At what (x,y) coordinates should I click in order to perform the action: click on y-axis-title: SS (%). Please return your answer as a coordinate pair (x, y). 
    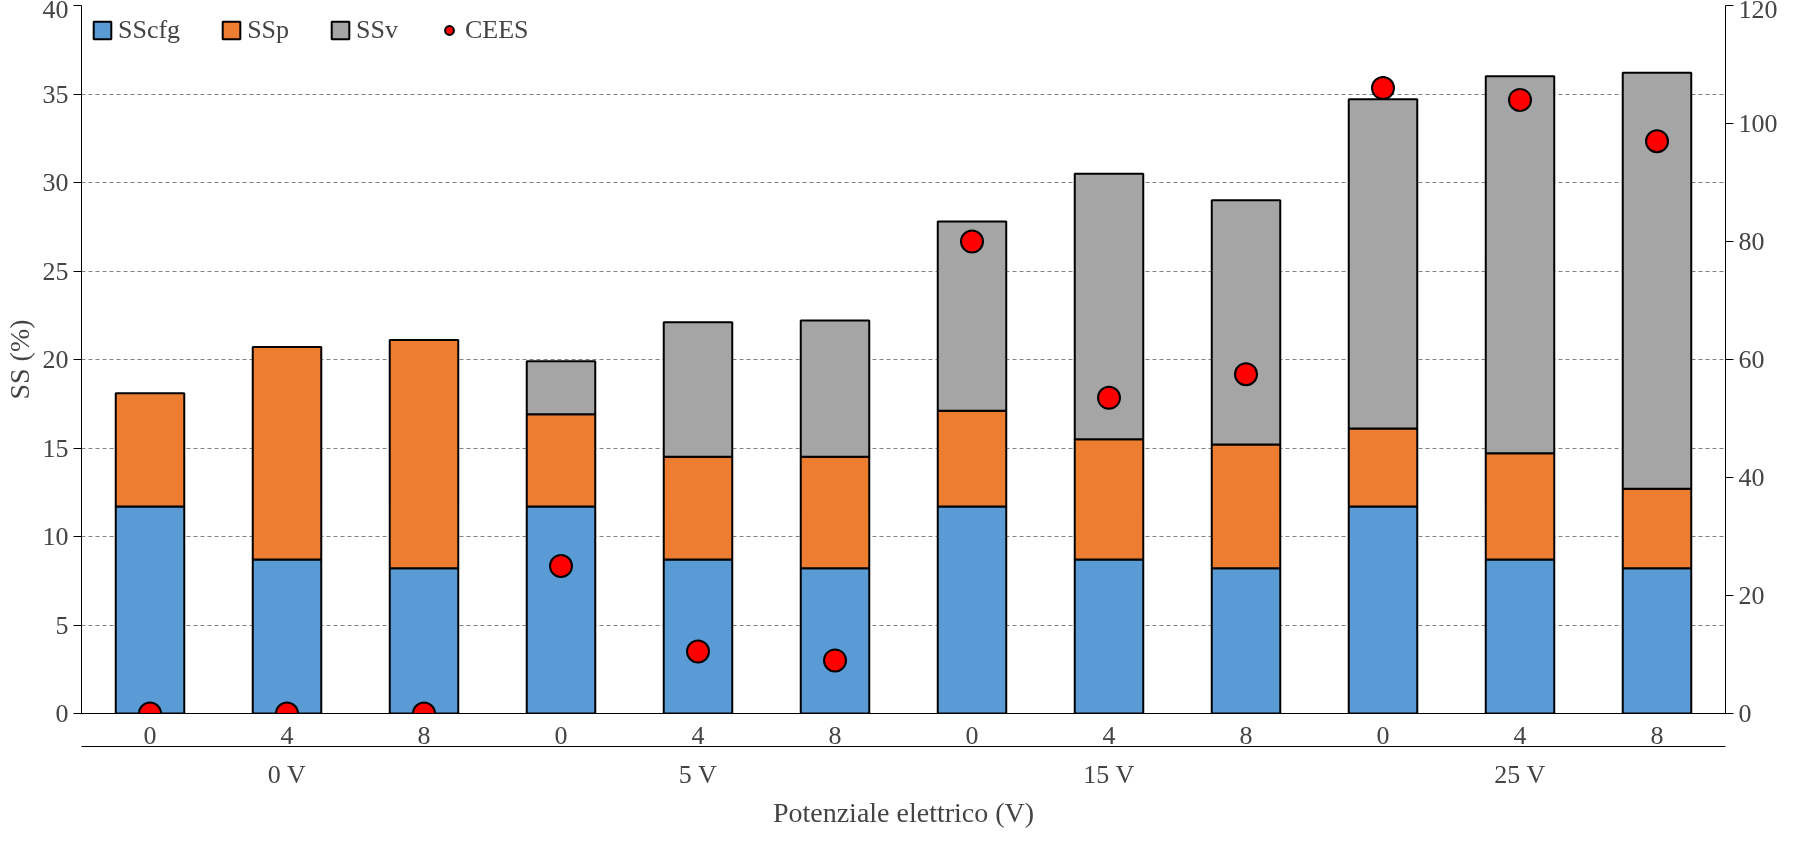
    Looking at the image, I should click on (19, 359).